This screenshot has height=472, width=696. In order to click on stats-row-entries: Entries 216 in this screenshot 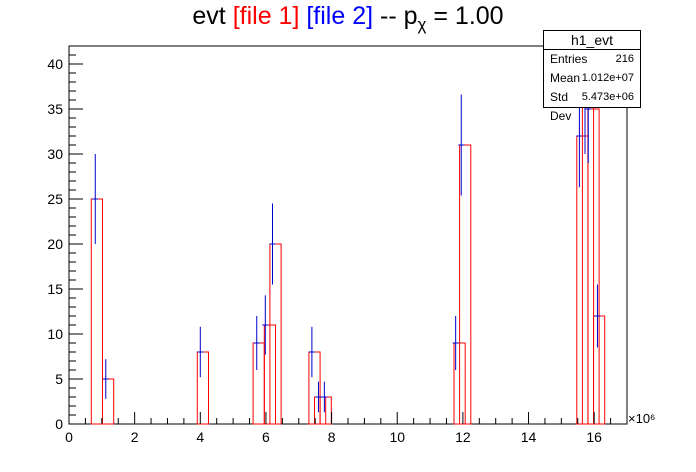, I will do `click(592, 59)`.